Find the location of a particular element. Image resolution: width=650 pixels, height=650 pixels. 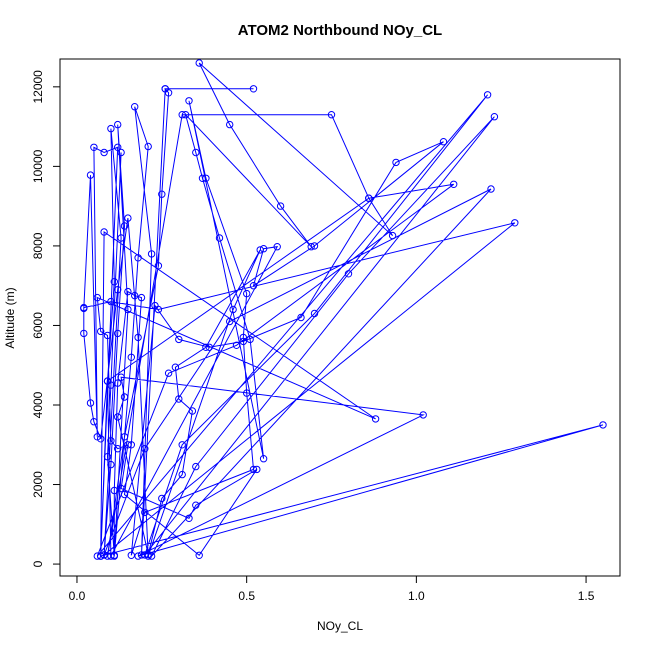

x-tick-label: 0.5 is located at coordinates (246, 596).